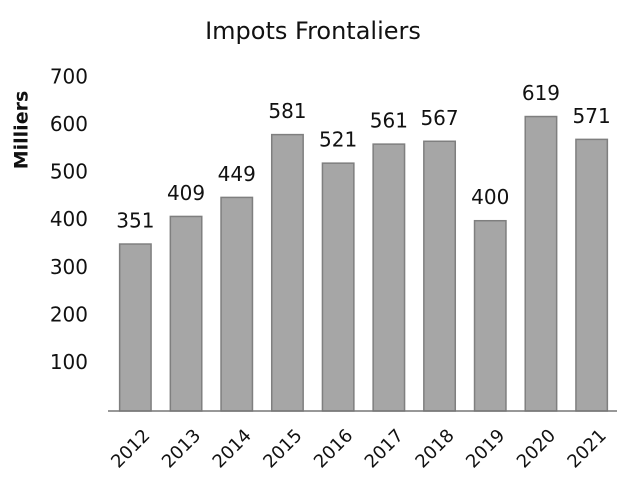 The height and width of the screenshot is (484, 625). I want to click on y-tick-label: 100, so click(69, 362).